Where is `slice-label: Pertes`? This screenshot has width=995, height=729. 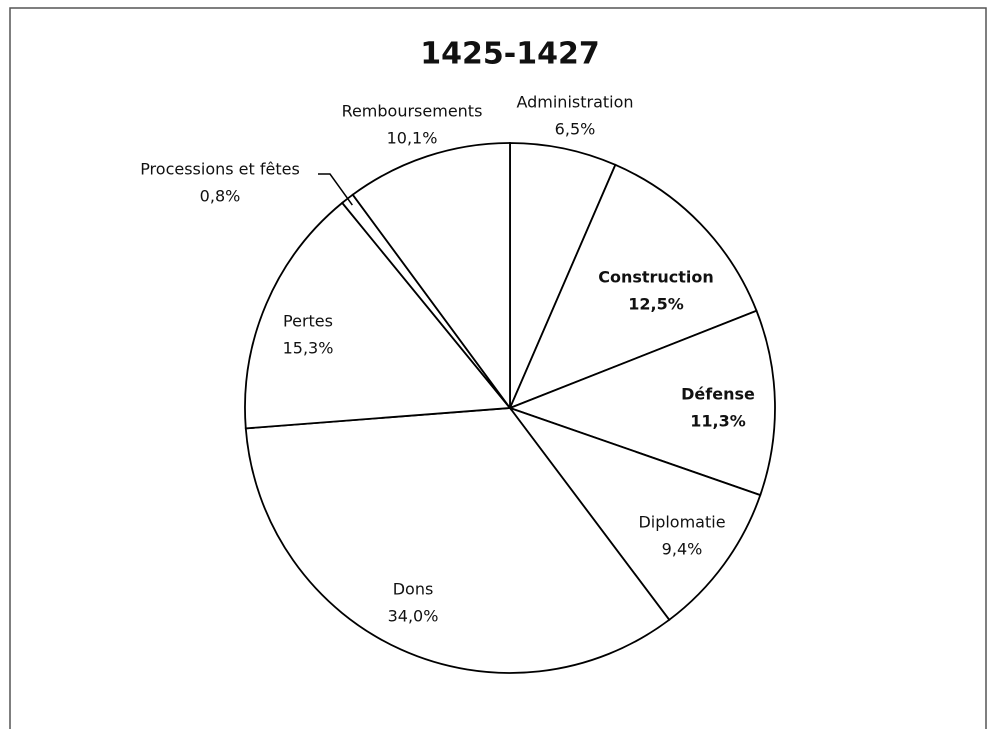
slice-label: Pertes is located at coordinates (308, 321).